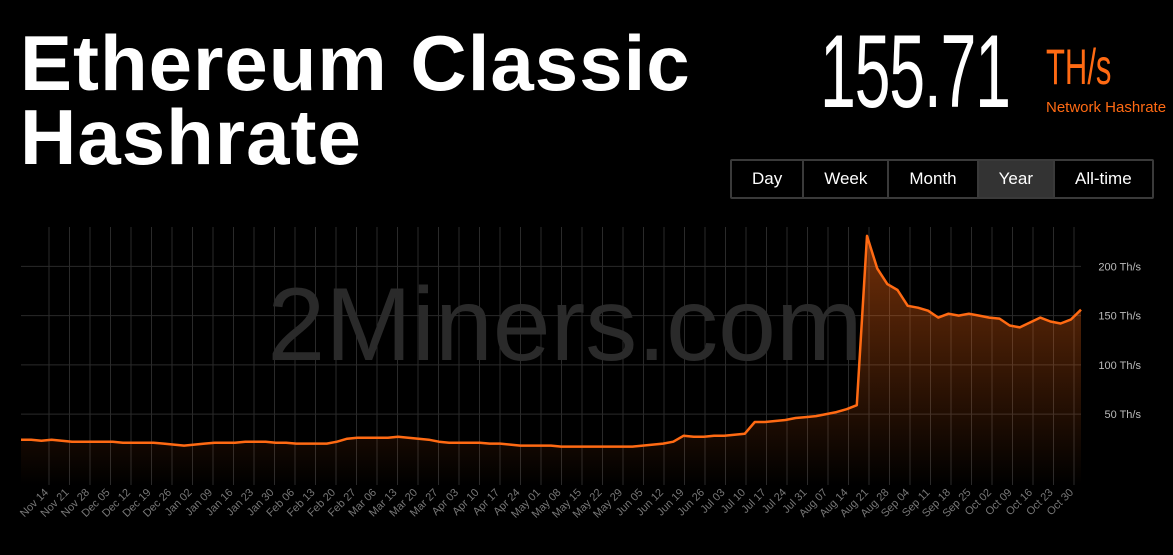 Image resolution: width=1173 pixels, height=555 pixels. What do you see at coordinates (1106, 107) in the screenshot?
I see `hashrate-caption: Network Hashrate` at bounding box center [1106, 107].